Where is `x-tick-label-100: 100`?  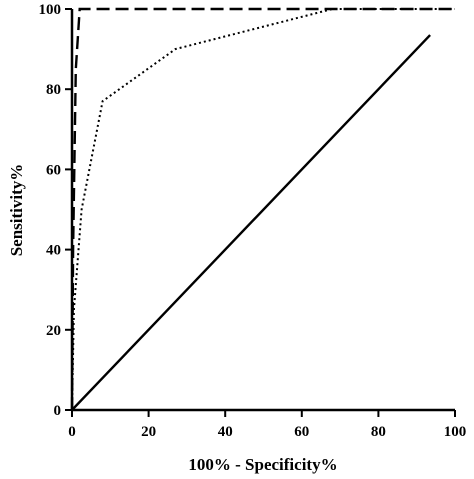
x-tick-label-100: 100 is located at coordinates (455, 432).